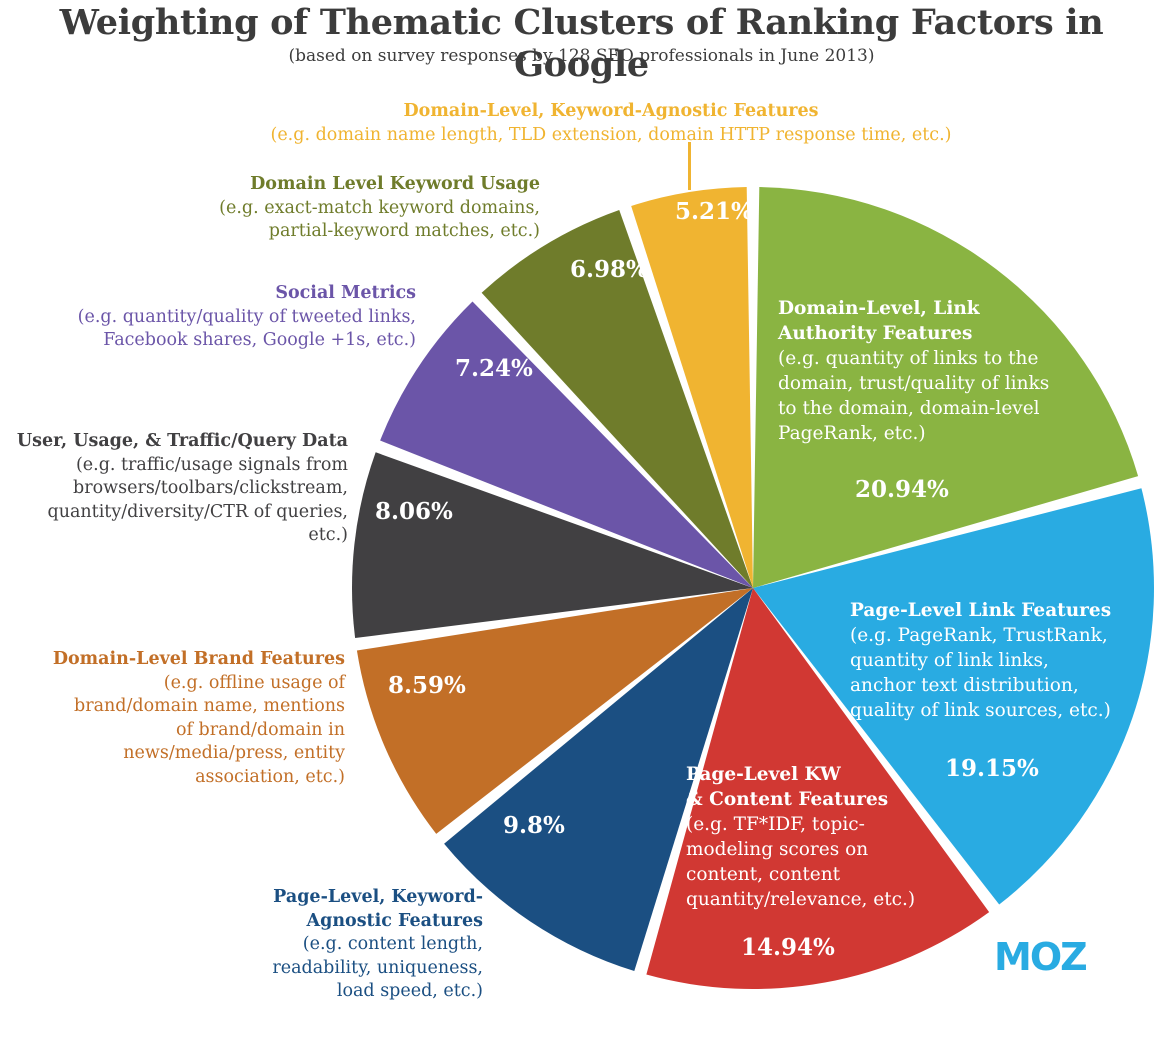 The height and width of the screenshot is (1038, 1163). What do you see at coordinates (328, 535) in the screenshot?
I see `callout-line: etc.)` at bounding box center [328, 535].